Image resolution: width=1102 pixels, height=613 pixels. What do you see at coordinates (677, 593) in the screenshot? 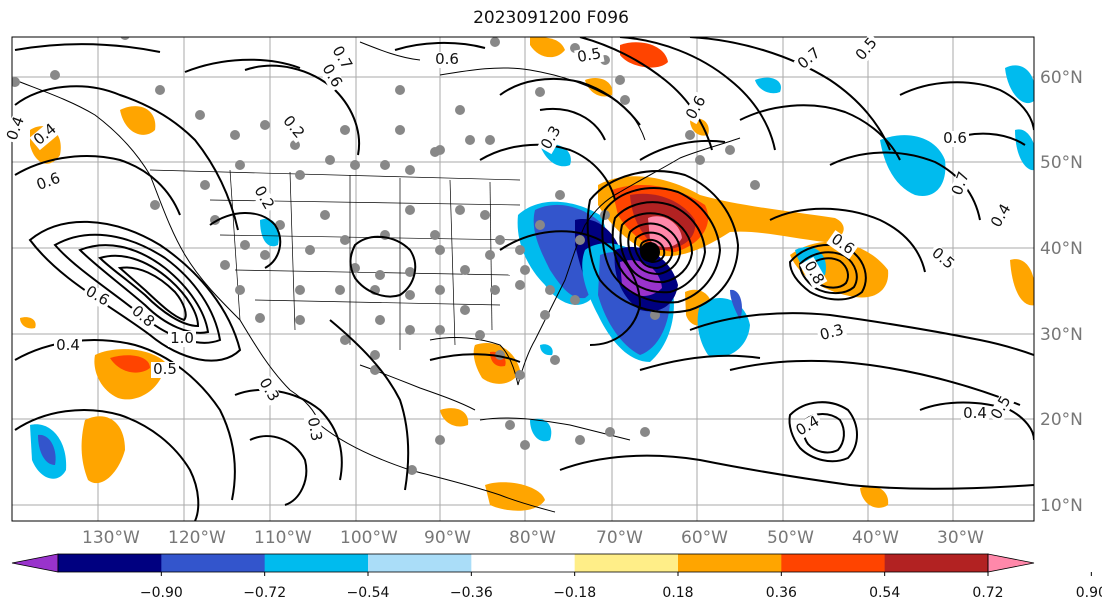
I see `colorbar-tick-label: 0.18` at bounding box center [677, 593].